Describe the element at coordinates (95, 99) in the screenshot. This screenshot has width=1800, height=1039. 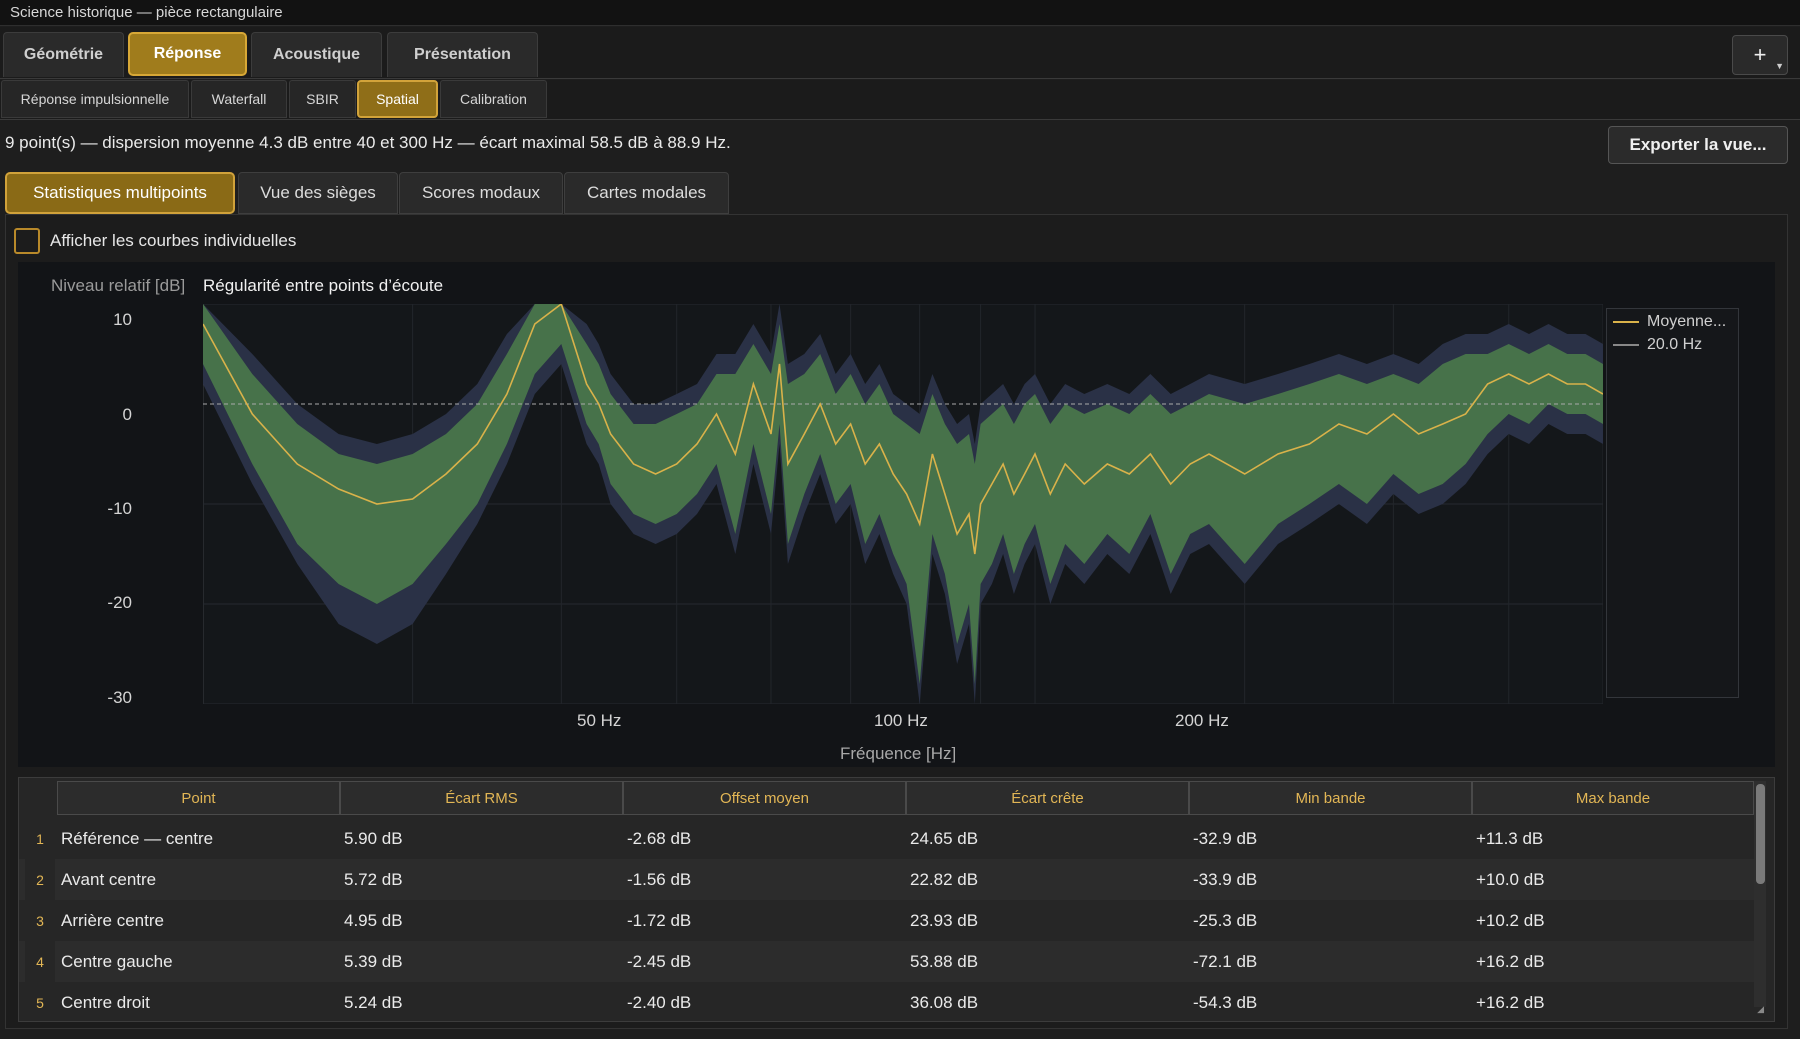
I see `subtab-reponse-impulsionnelle: Réponse impulsionnelle` at that location.